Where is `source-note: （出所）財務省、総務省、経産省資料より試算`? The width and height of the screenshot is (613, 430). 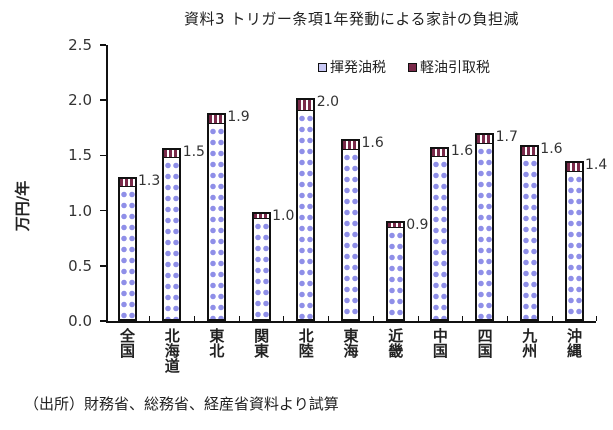 source-note: （出所）財務省、総務省、経産省資料より試算 is located at coordinates (181, 404).